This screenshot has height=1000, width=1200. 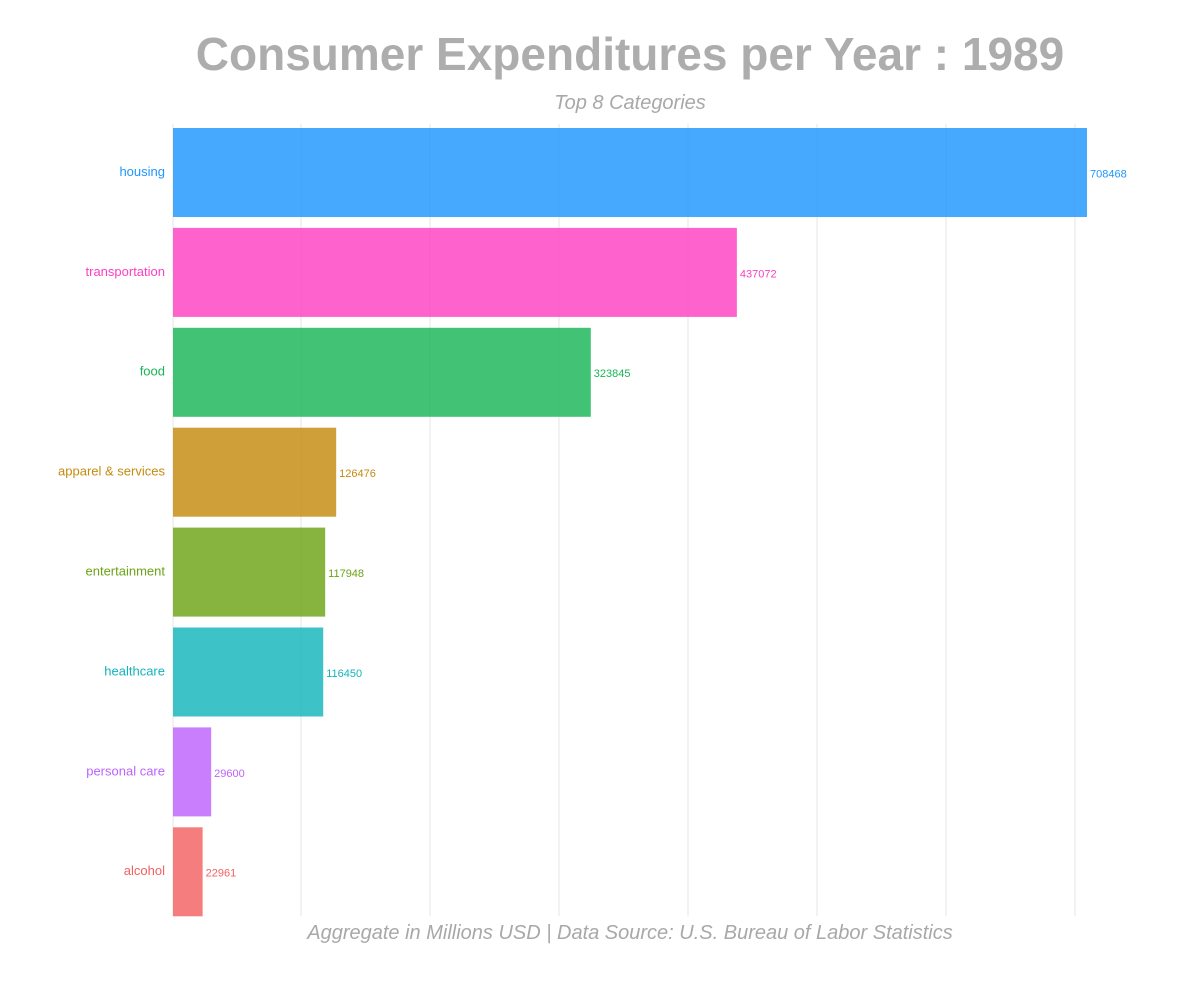 What do you see at coordinates (192, 772) in the screenshot?
I see `bar-personal-care` at bounding box center [192, 772].